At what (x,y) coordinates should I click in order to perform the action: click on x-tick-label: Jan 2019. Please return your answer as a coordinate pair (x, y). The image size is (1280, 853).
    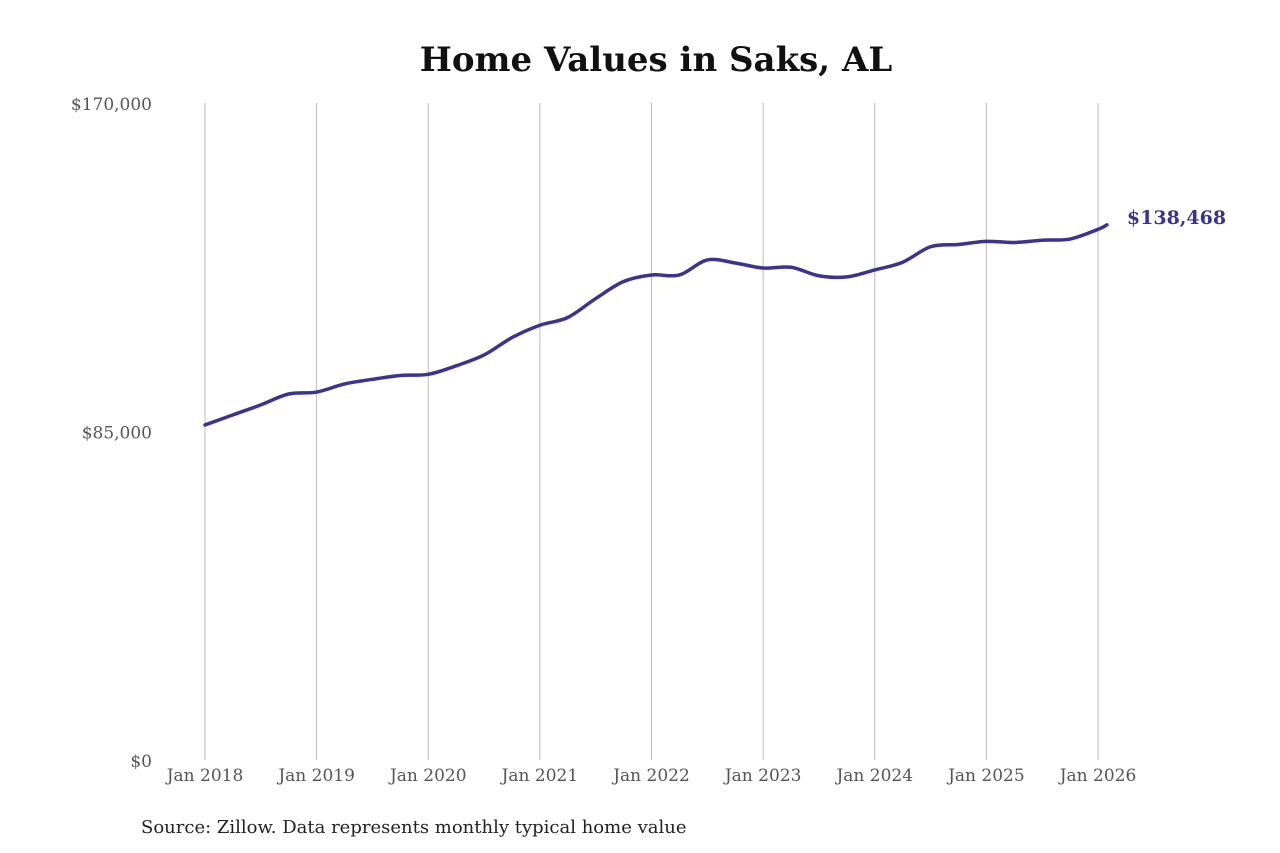
    Looking at the image, I should click on (315, 776).